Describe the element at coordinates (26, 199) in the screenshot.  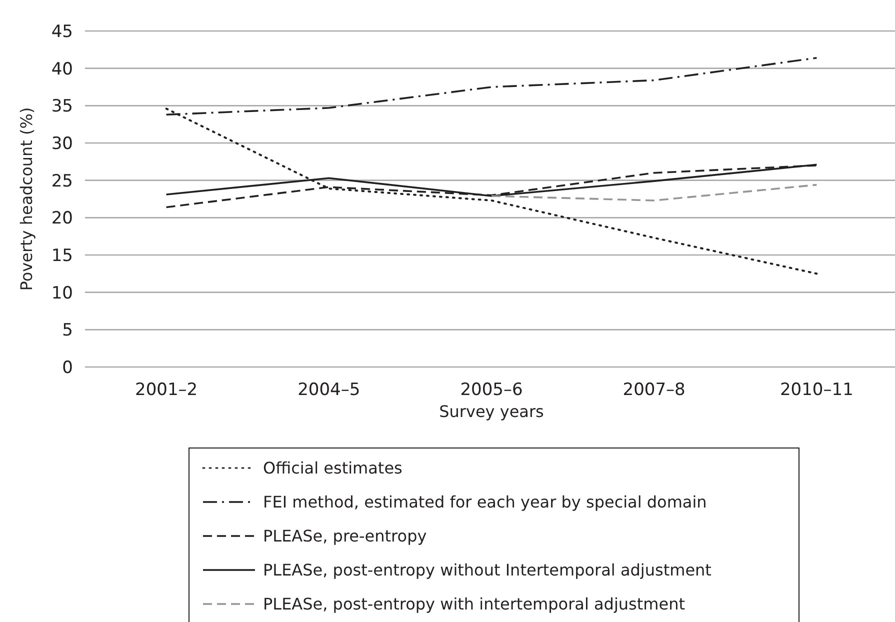
I see `y-axis-title: Poverty headcount (%)` at that location.